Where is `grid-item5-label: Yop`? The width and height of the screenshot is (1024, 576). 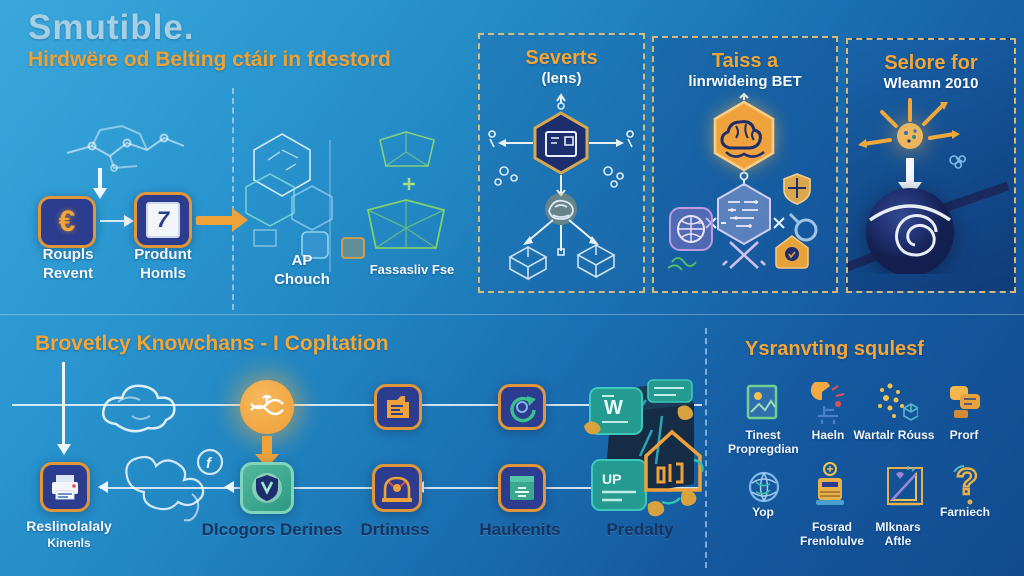
grid-item5-label: Yop is located at coordinates (763, 512).